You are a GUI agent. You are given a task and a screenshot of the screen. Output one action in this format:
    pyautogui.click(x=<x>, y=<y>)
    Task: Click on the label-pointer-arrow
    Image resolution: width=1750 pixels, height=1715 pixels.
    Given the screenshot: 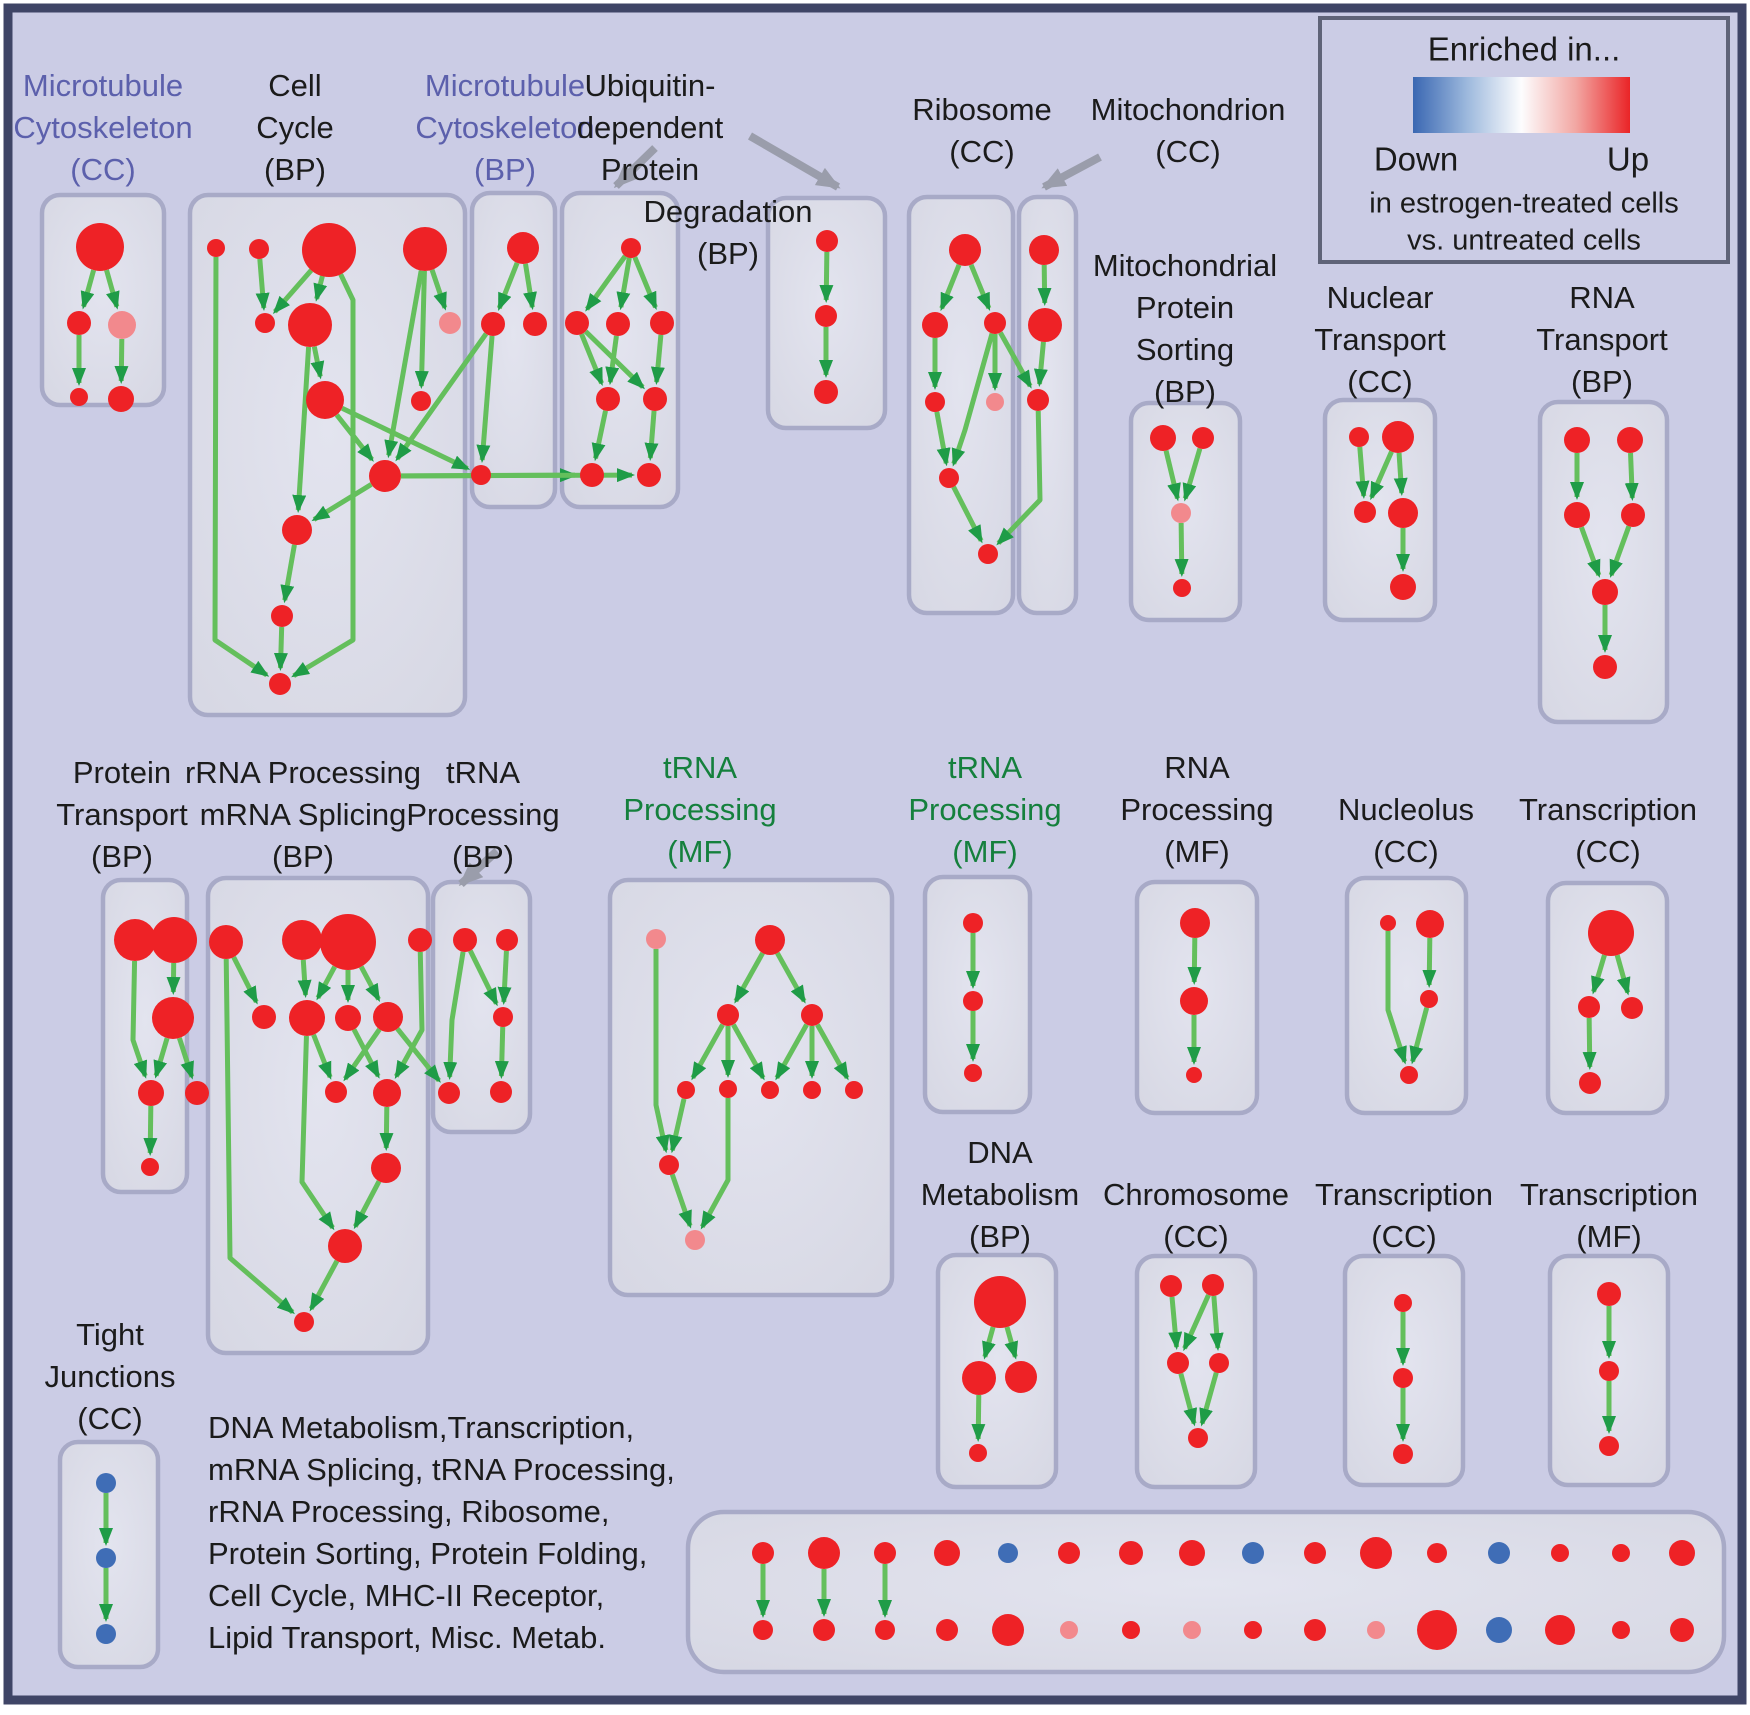 What is the action you would take?
    pyautogui.click(x=1071, y=172)
    